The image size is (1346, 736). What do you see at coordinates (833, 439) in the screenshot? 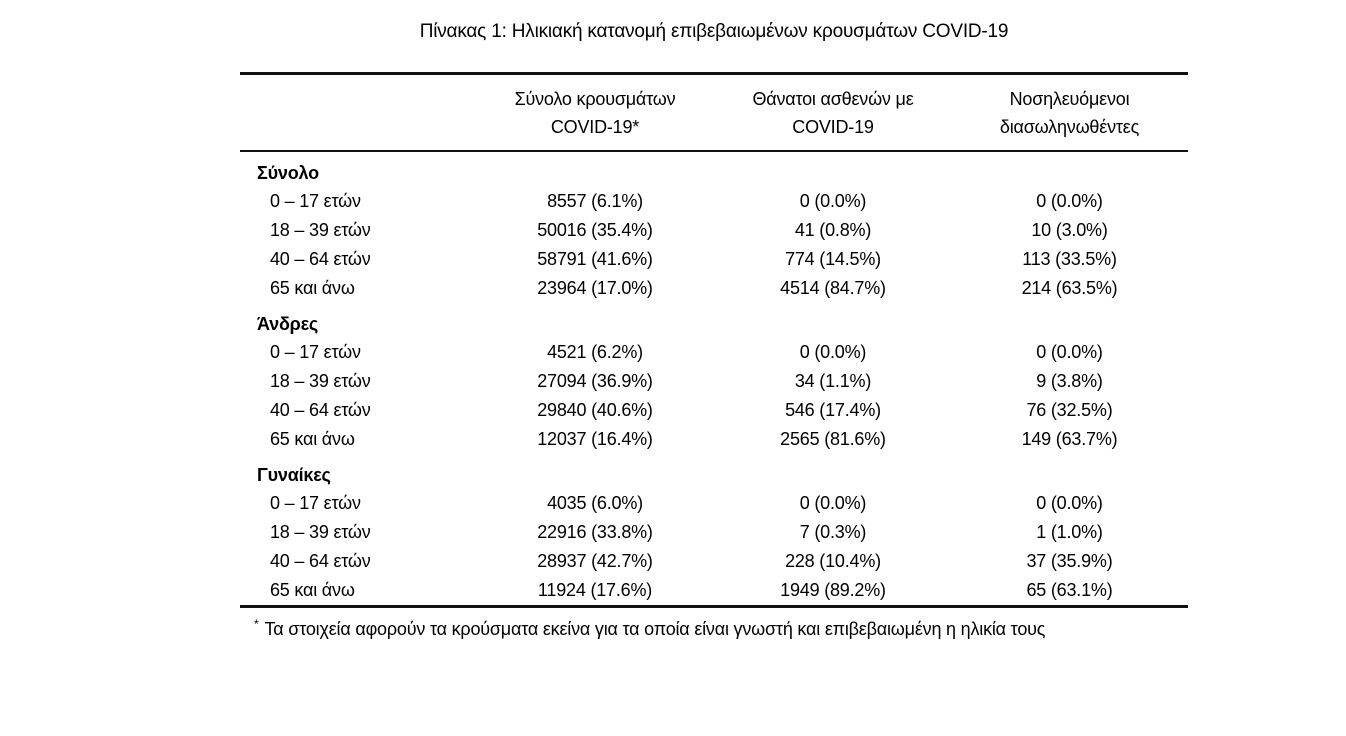
I see `deaths-value: 2565 (81.6%)` at bounding box center [833, 439].